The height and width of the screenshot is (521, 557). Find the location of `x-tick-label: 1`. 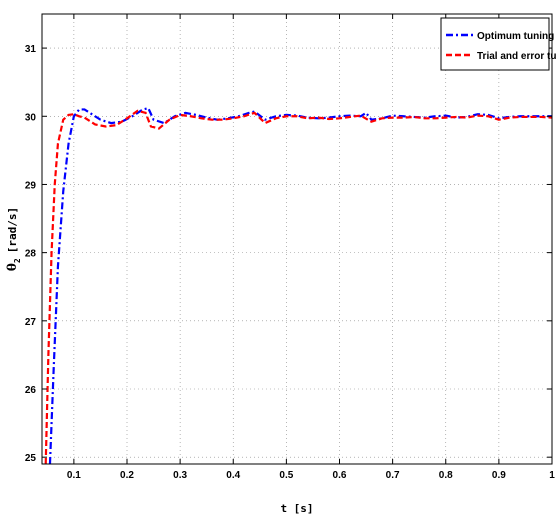

x-tick-label: 1 is located at coordinates (552, 475).